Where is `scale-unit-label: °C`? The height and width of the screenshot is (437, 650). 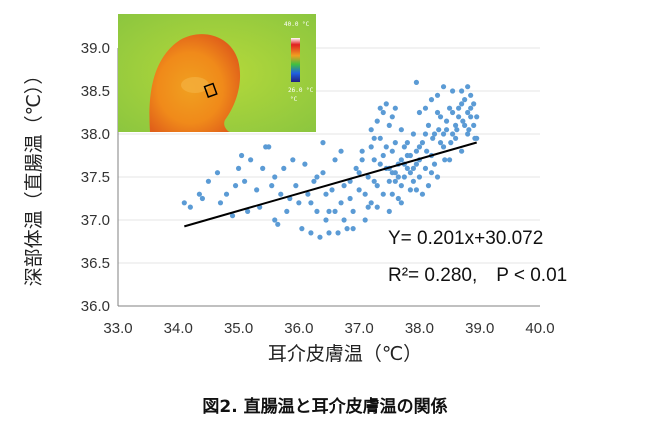 scale-unit-label: °C is located at coordinates (294, 99).